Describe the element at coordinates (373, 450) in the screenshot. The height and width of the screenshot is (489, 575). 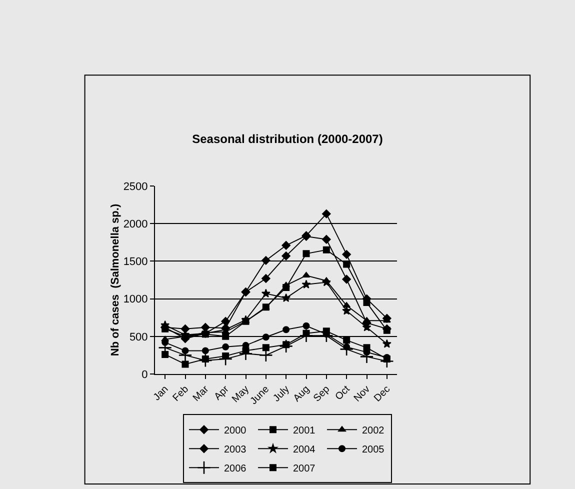
I see `legend-label: 2005` at that location.